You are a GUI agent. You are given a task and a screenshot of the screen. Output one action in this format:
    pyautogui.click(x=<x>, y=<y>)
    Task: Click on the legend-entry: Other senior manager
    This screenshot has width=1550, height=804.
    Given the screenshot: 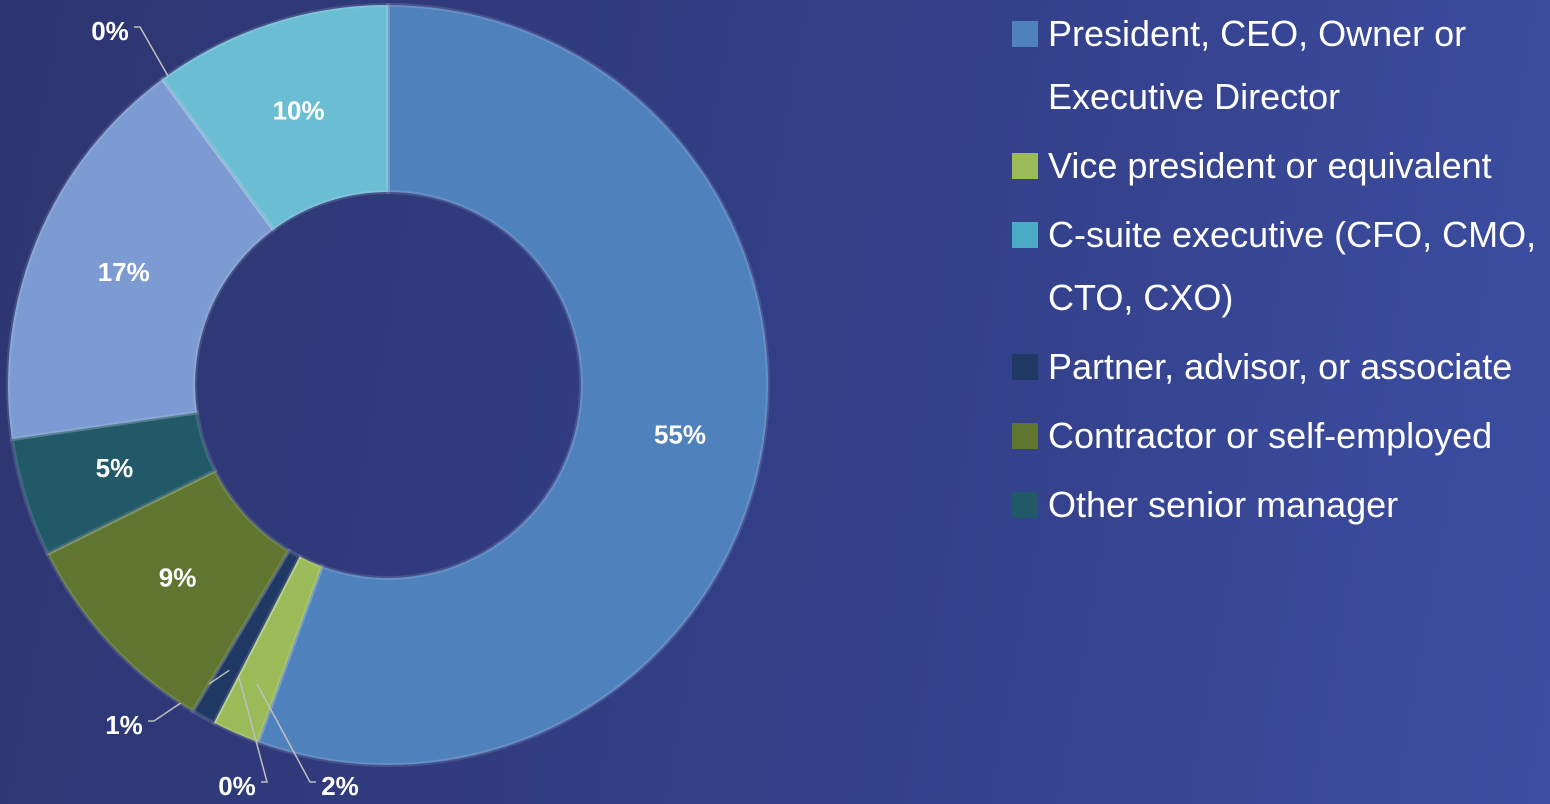 What is the action you would take?
    pyautogui.click(x=1277, y=504)
    